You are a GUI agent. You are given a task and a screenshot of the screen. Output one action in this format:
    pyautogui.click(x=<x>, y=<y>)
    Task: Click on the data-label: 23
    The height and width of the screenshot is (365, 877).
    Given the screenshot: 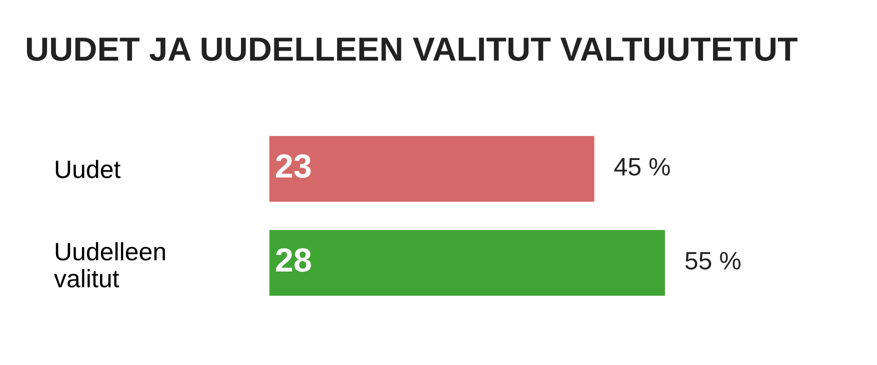 What is the action you would take?
    pyautogui.click(x=293, y=166)
    